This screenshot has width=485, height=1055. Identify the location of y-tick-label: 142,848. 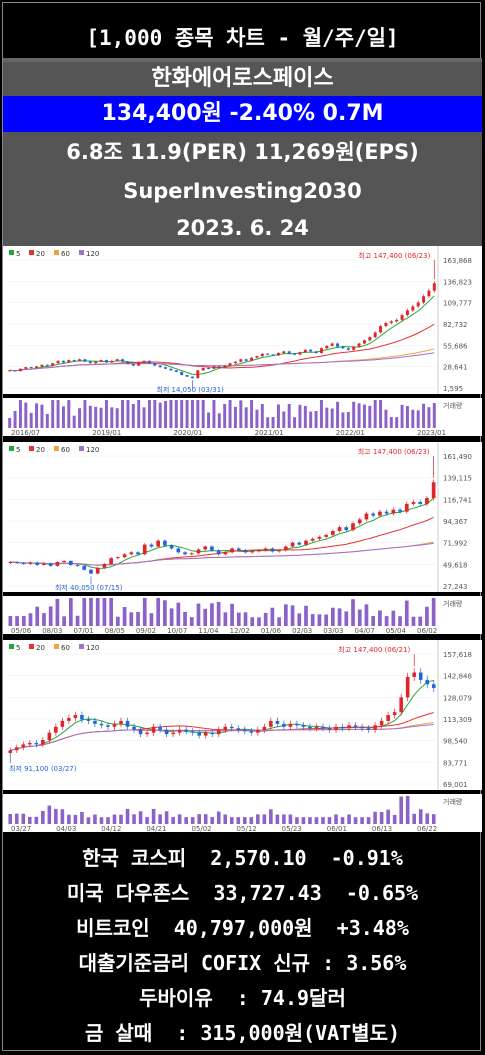
(457, 677).